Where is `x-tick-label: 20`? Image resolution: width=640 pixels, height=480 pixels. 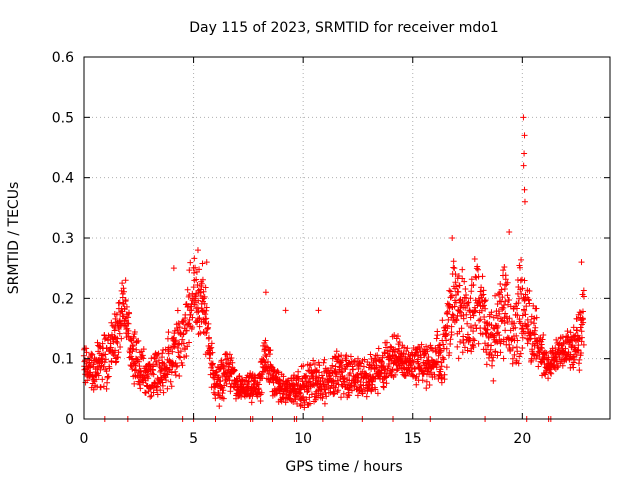 x-tick-label: 20 is located at coordinates (522, 439).